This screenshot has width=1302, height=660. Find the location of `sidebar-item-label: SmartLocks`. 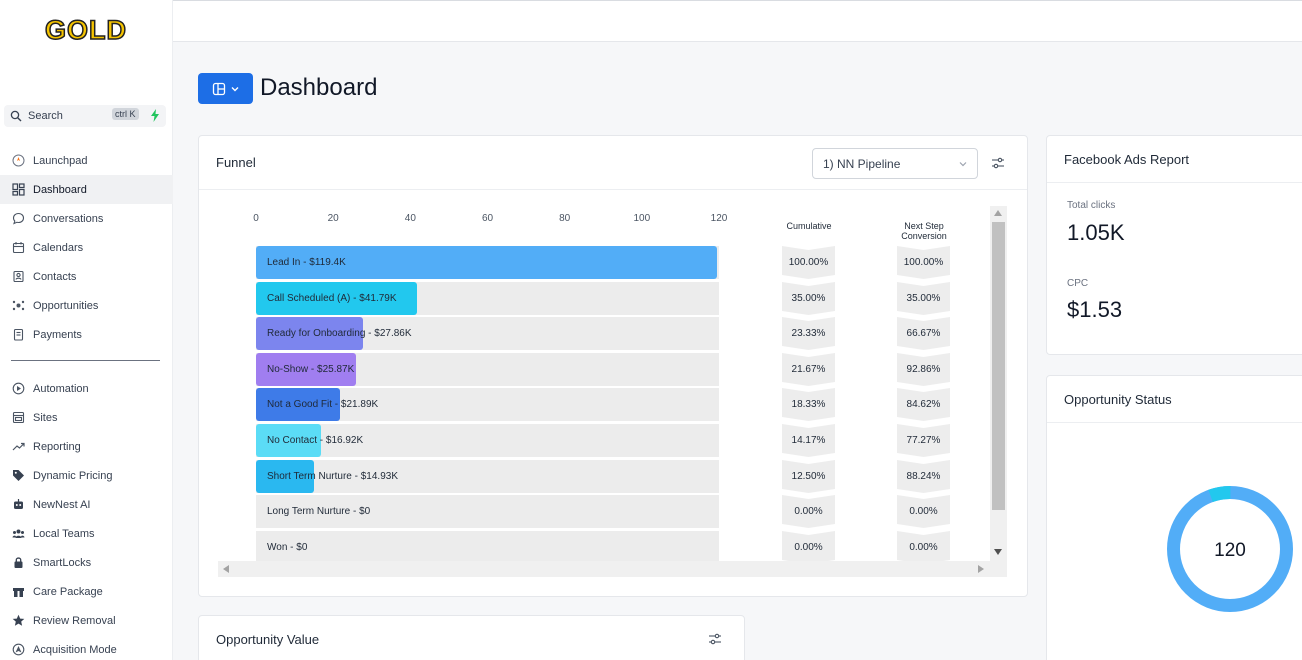

sidebar-item-label: SmartLocks is located at coordinates (62, 562).